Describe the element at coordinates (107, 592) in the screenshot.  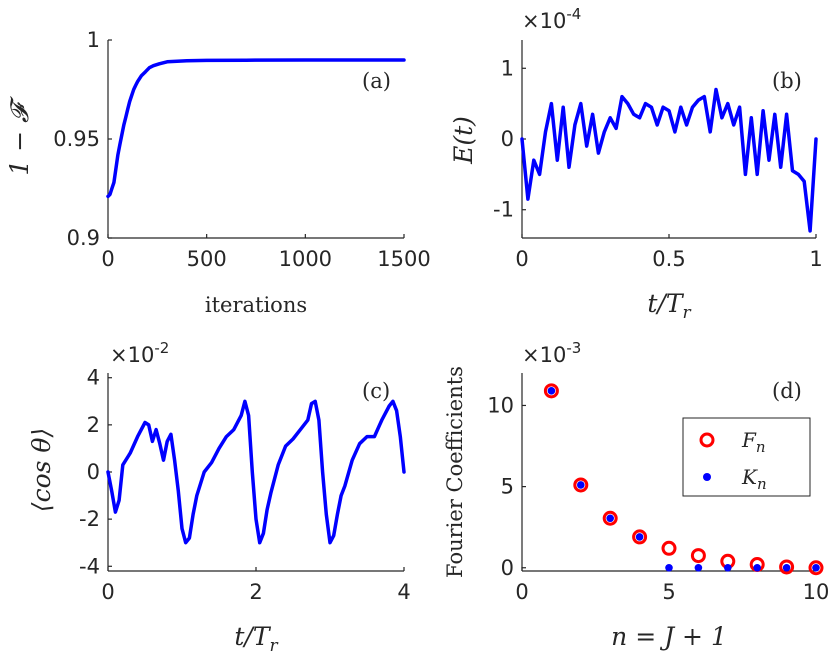
I see `panel-c-xtick-label: 0` at that location.